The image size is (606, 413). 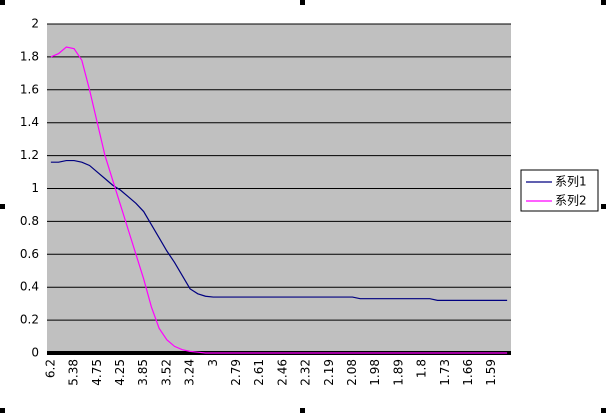 I want to click on x-tick-label: 3.85, so click(x=143, y=372).